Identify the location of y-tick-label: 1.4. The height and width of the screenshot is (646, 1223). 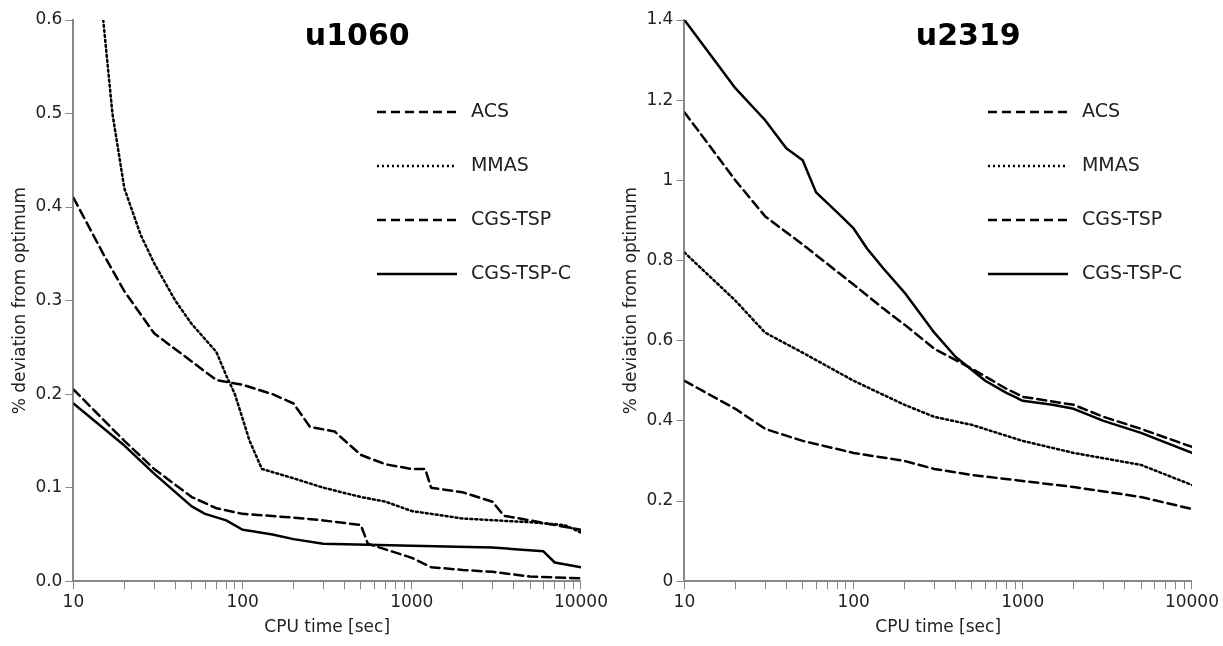
(660, 18).